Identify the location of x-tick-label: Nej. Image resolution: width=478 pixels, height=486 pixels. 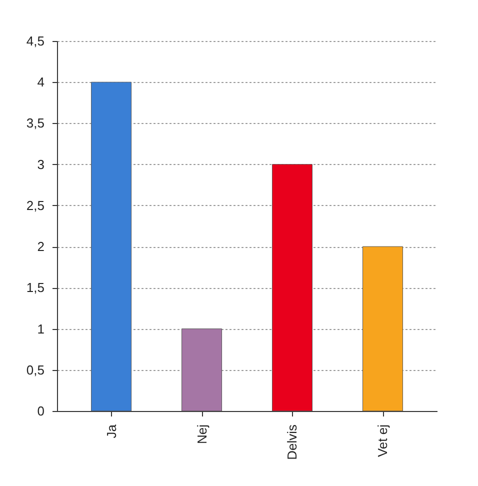
(202, 434).